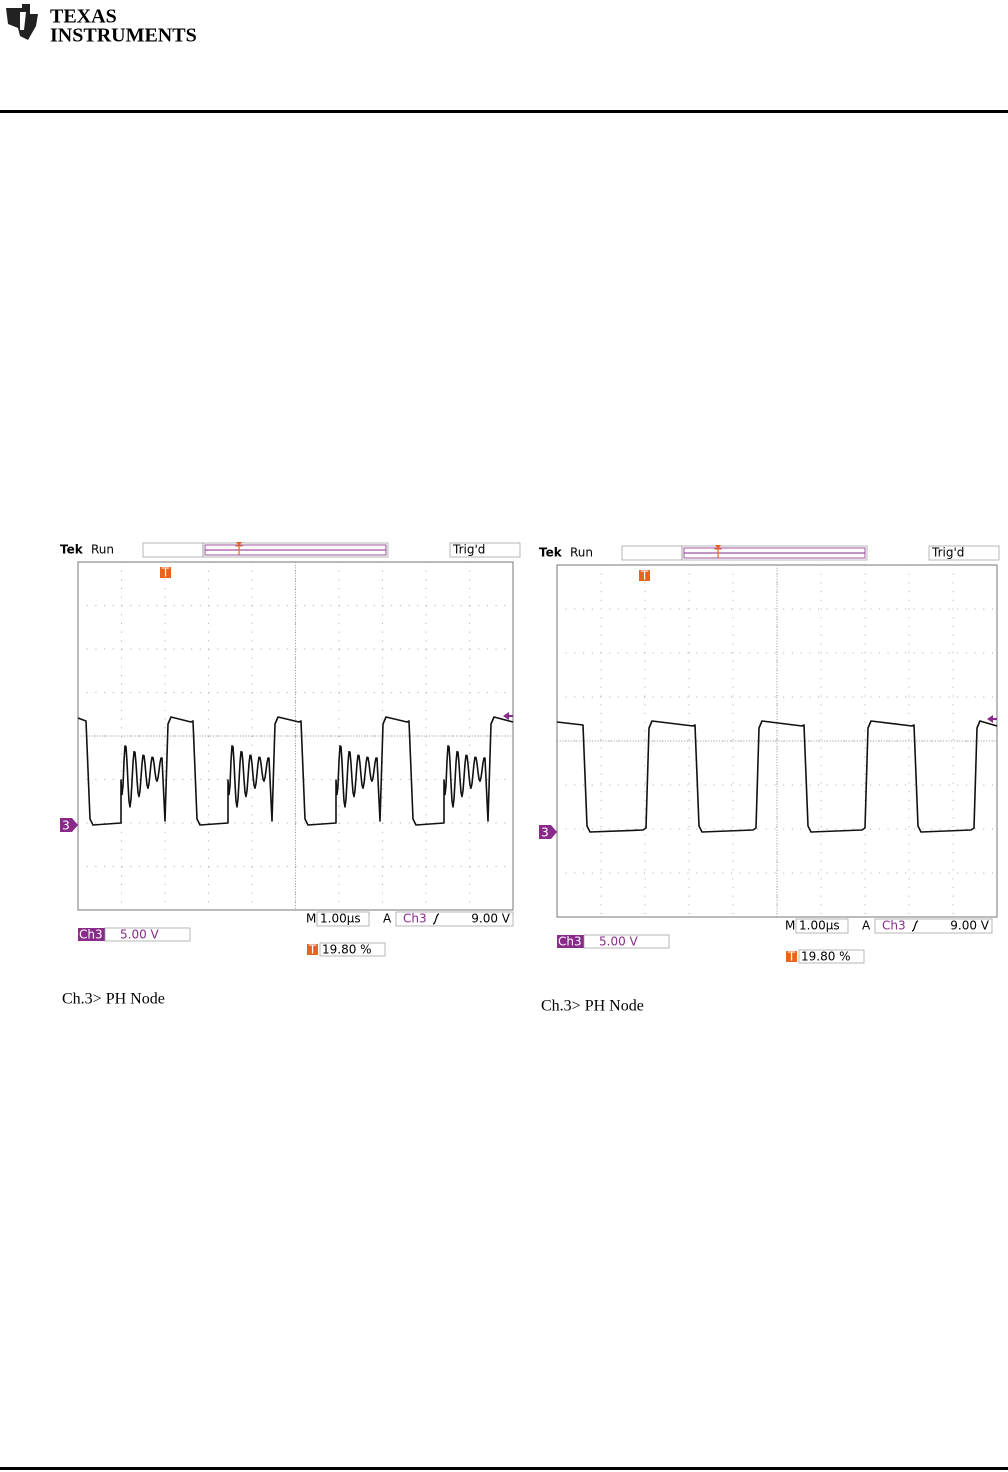 Image resolution: width=1008 pixels, height=1472 pixels. I want to click on logo-icon-cut, so click(23, 21).